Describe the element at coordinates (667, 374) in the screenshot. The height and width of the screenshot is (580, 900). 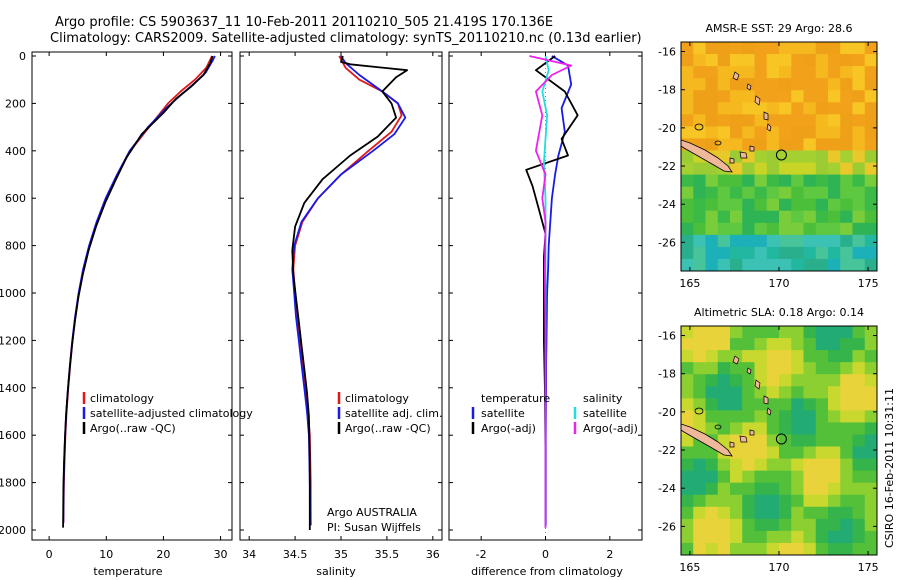
I see `lat-tick-label: -18` at that location.